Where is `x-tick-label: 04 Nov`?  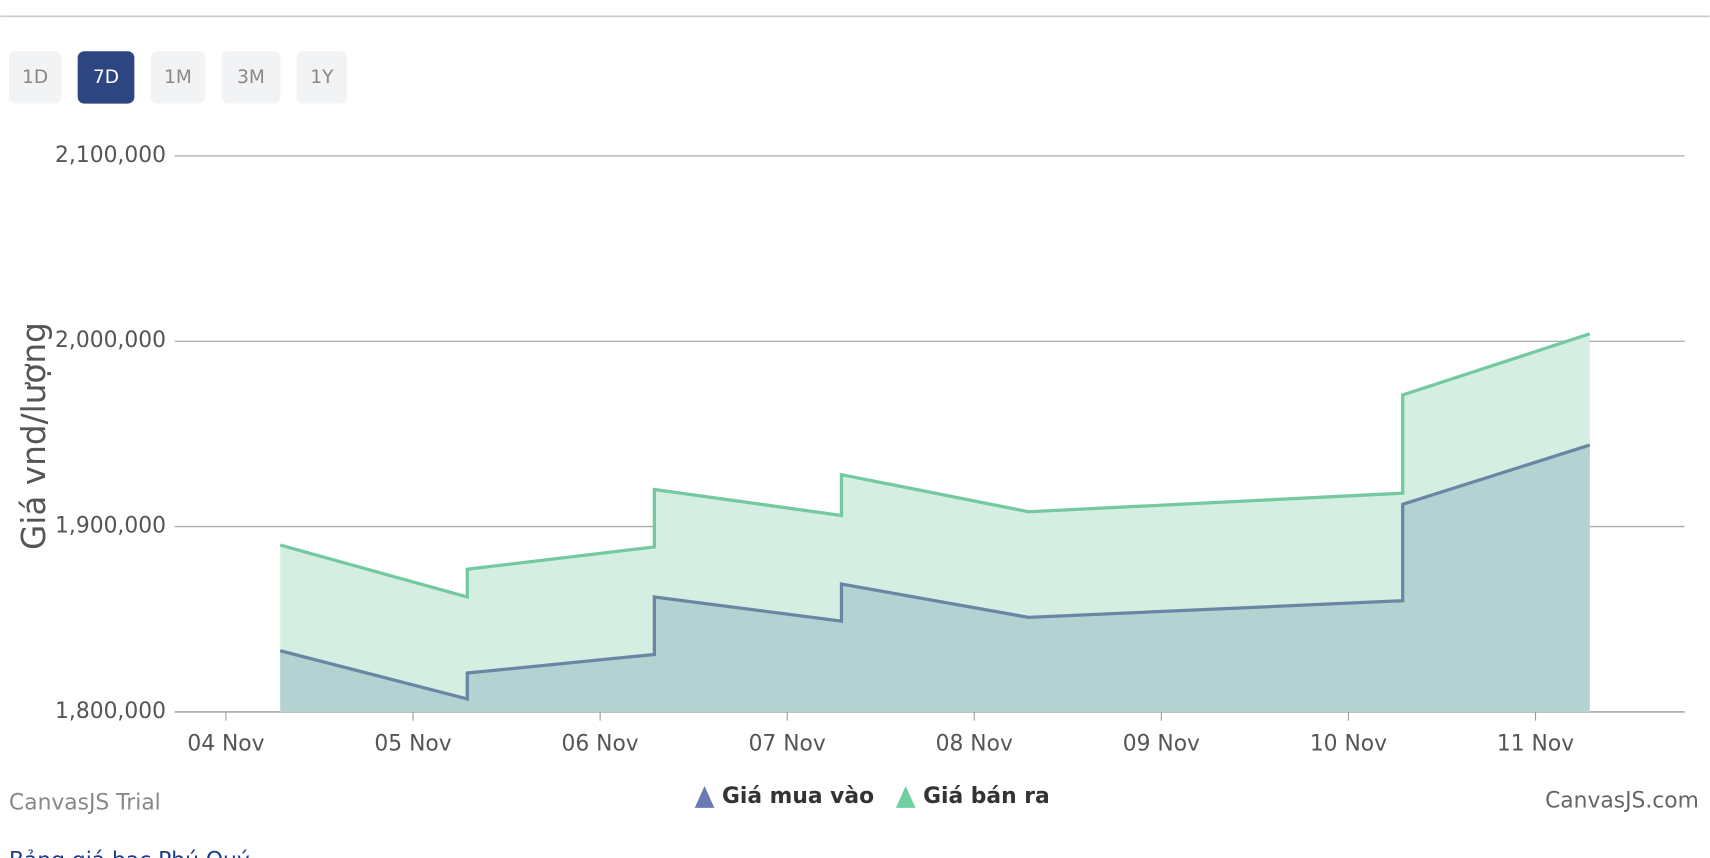 x-tick-label: 04 Nov is located at coordinates (225, 744).